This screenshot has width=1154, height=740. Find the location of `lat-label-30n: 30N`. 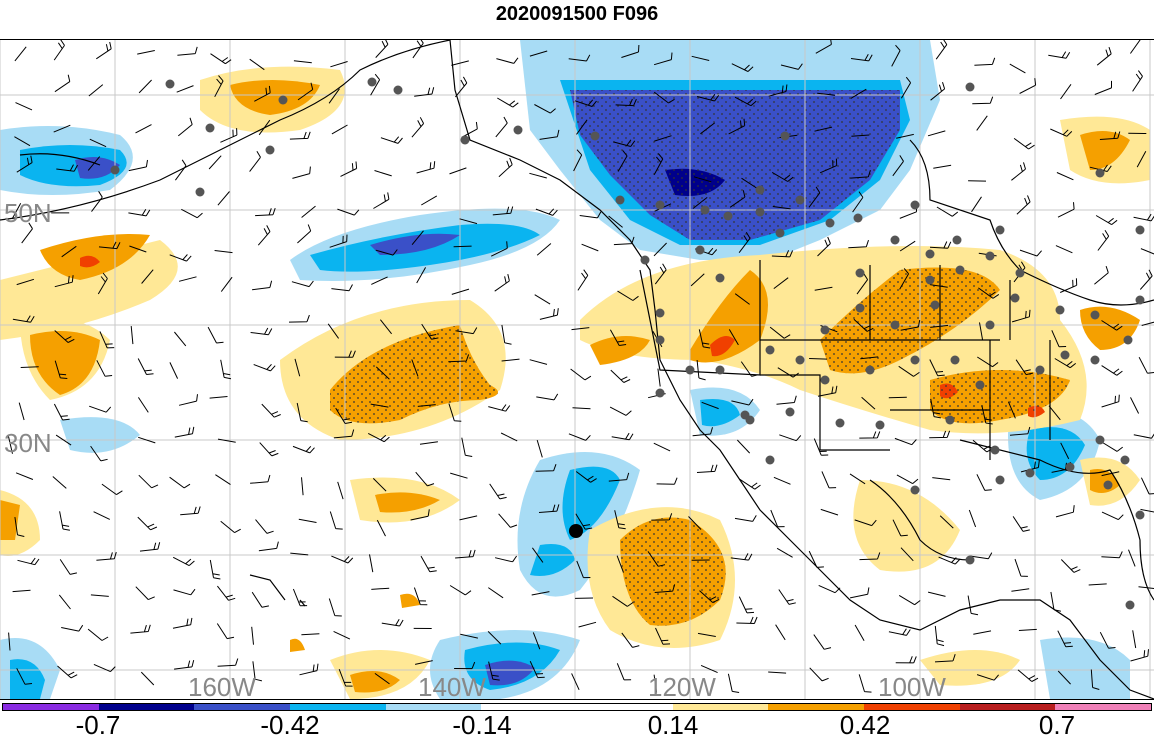

lat-label-30n: 30N is located at coordinates (28, 443).